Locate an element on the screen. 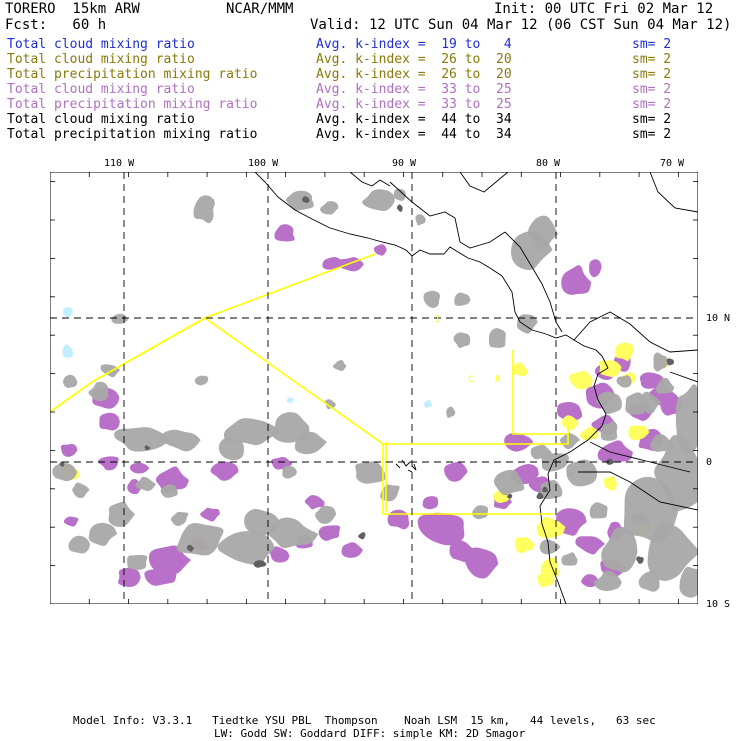 The image size is (740, 741). legend-kindex: Avg. k-index = 33 to 25 is located at coordinates (414, 89).